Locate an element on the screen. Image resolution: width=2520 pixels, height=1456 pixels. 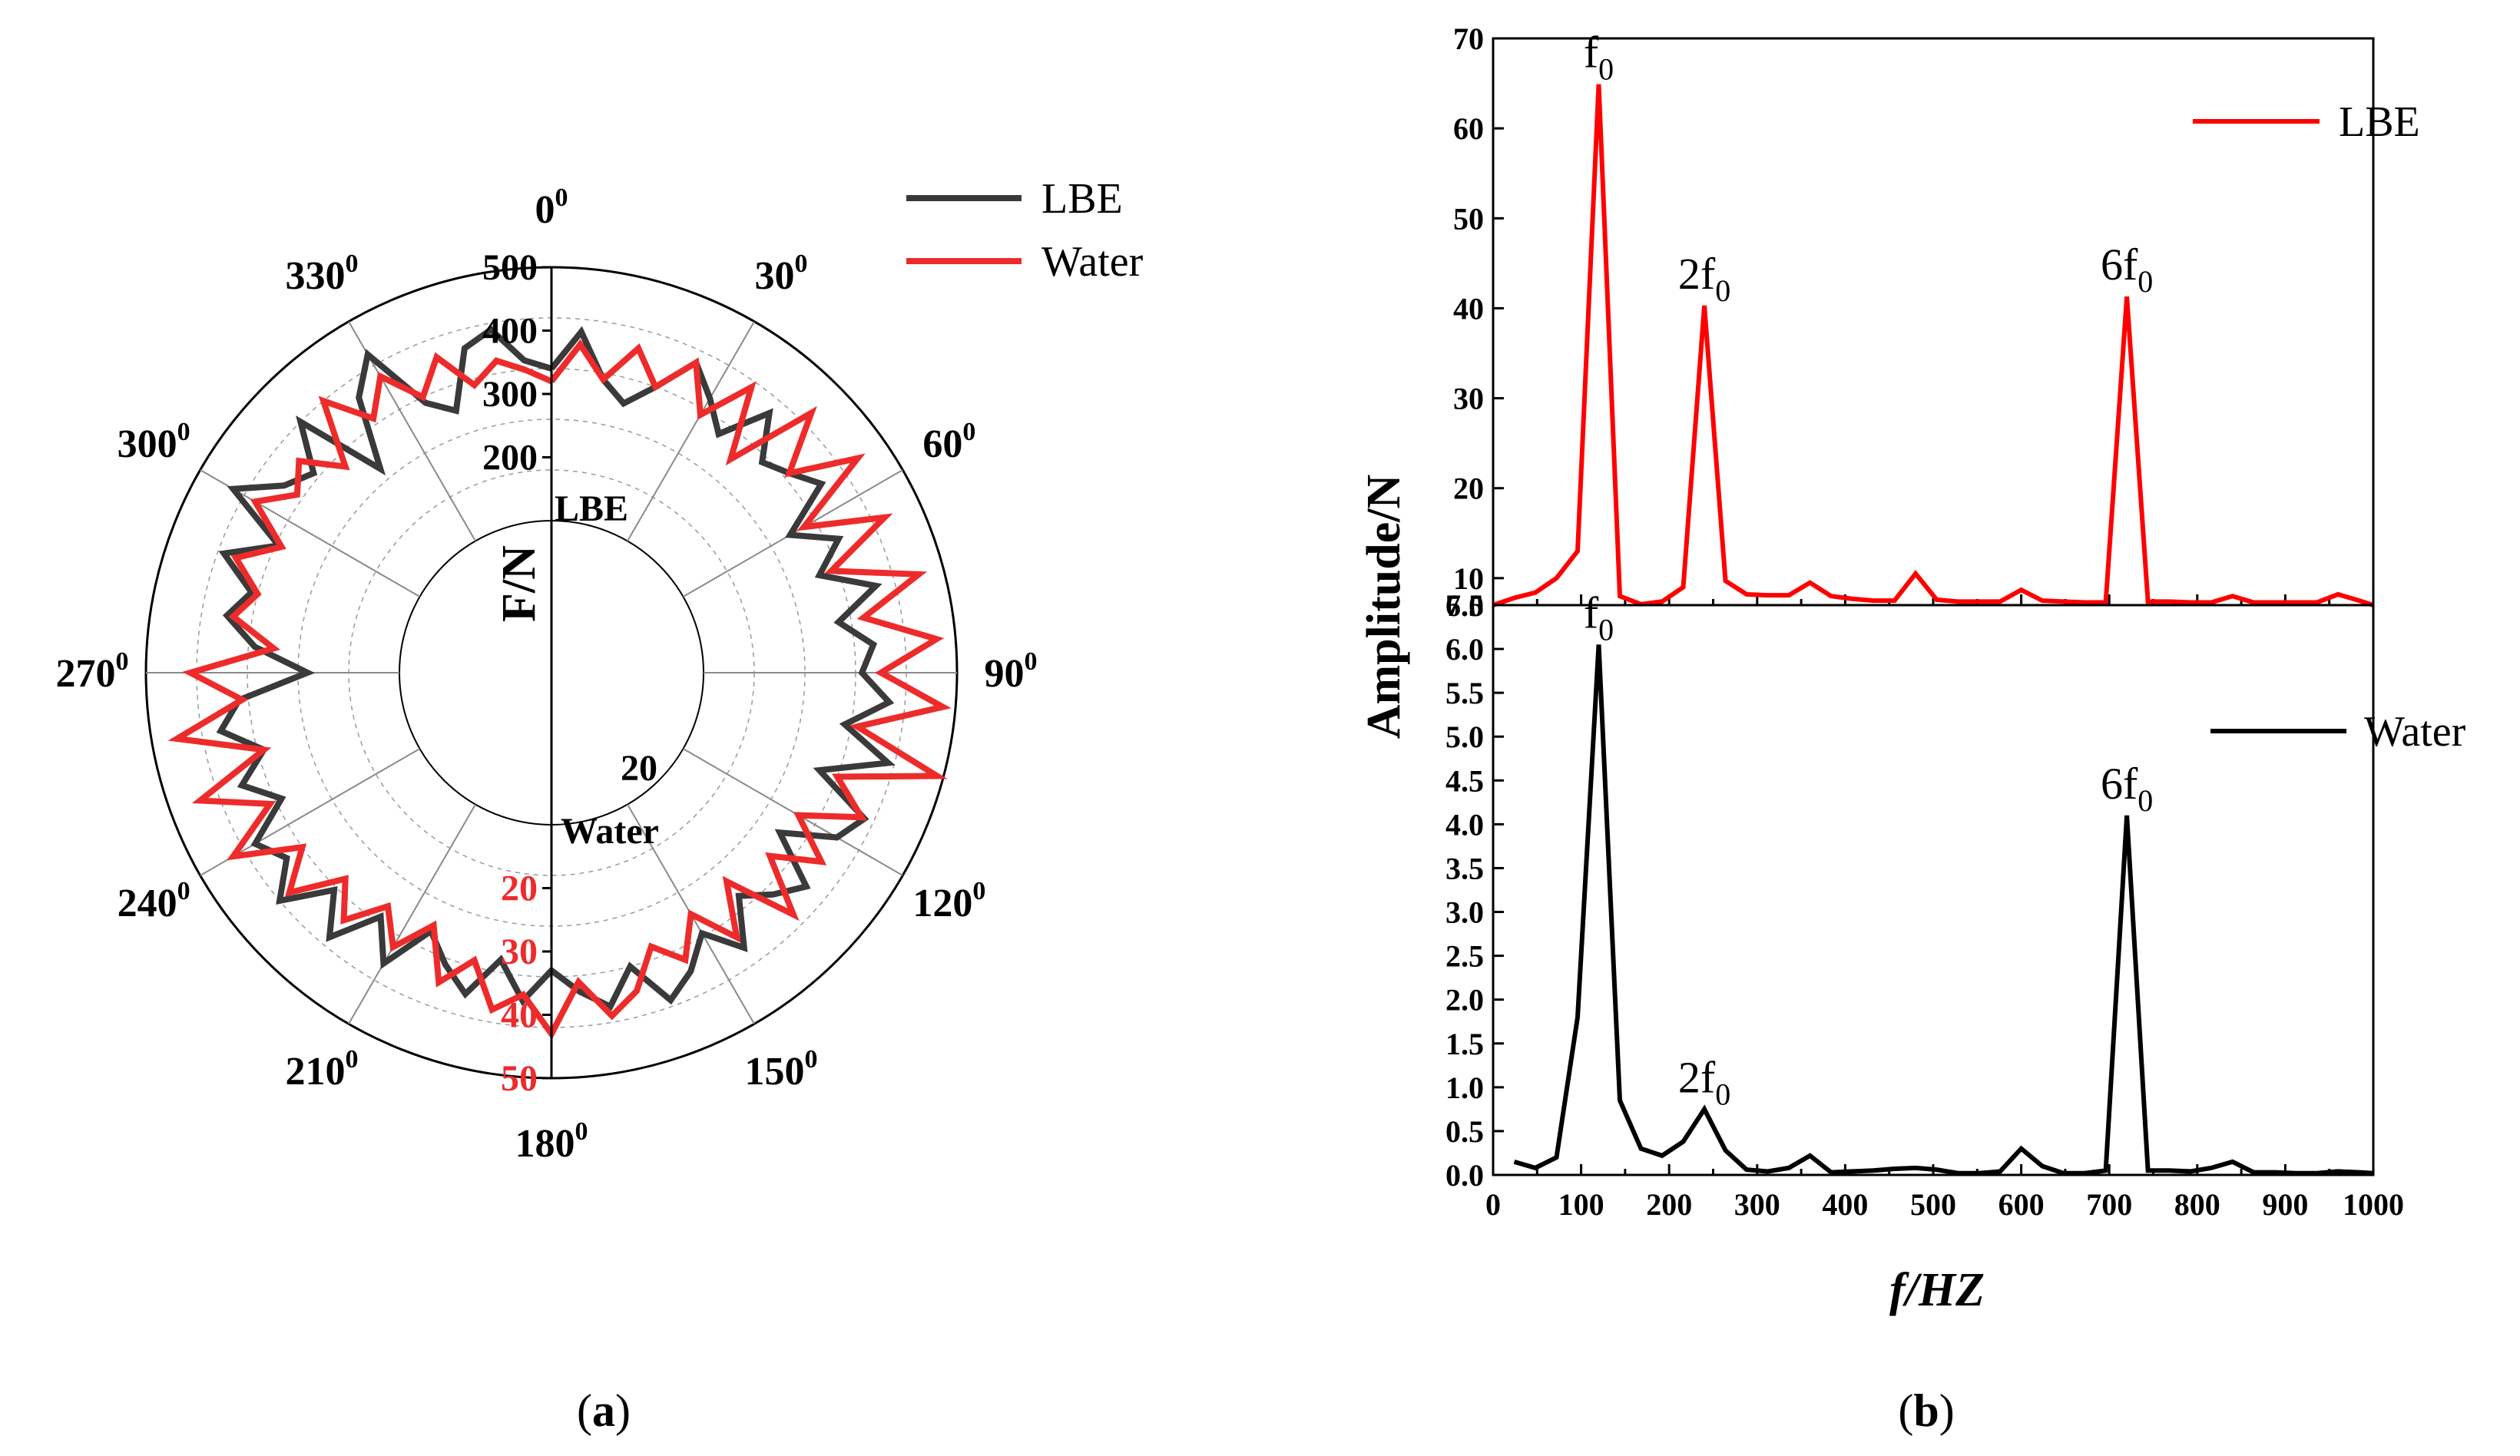
y-tick-label: 5.0 is located at coordinates (1465, 737).